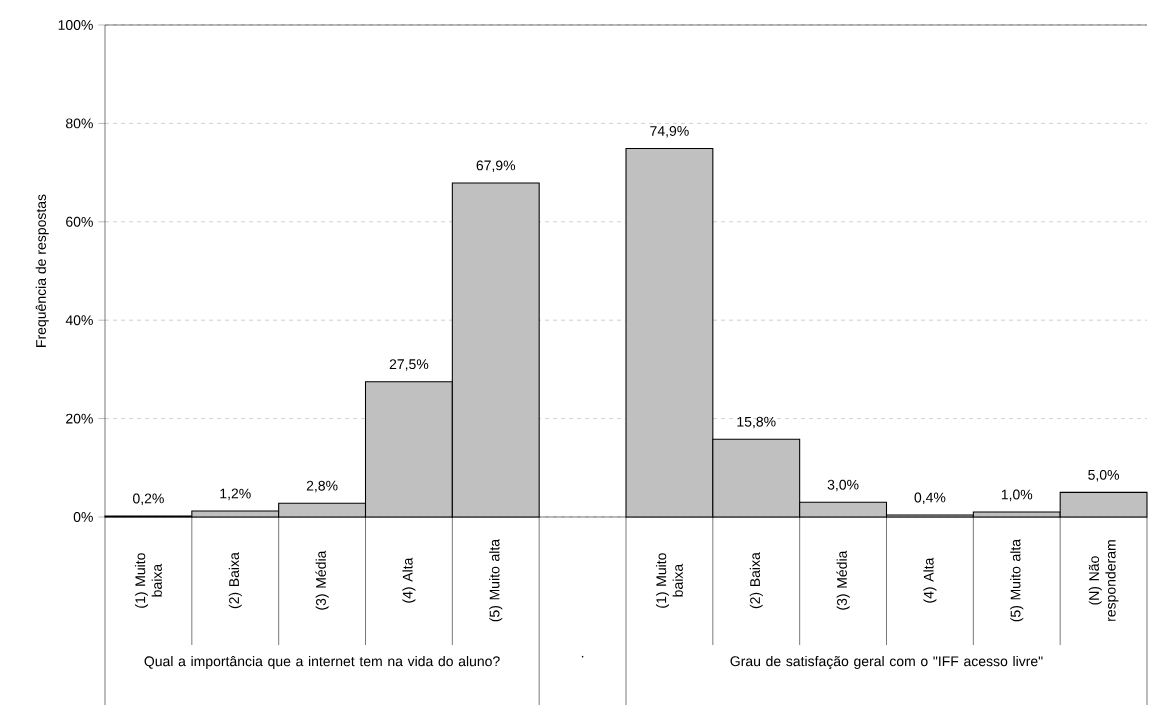 This screenshot has width=1157, height=707. Describe the element at coordinates (930, 498) in the screenshot. I see `data-label: 0,4%` at that location.